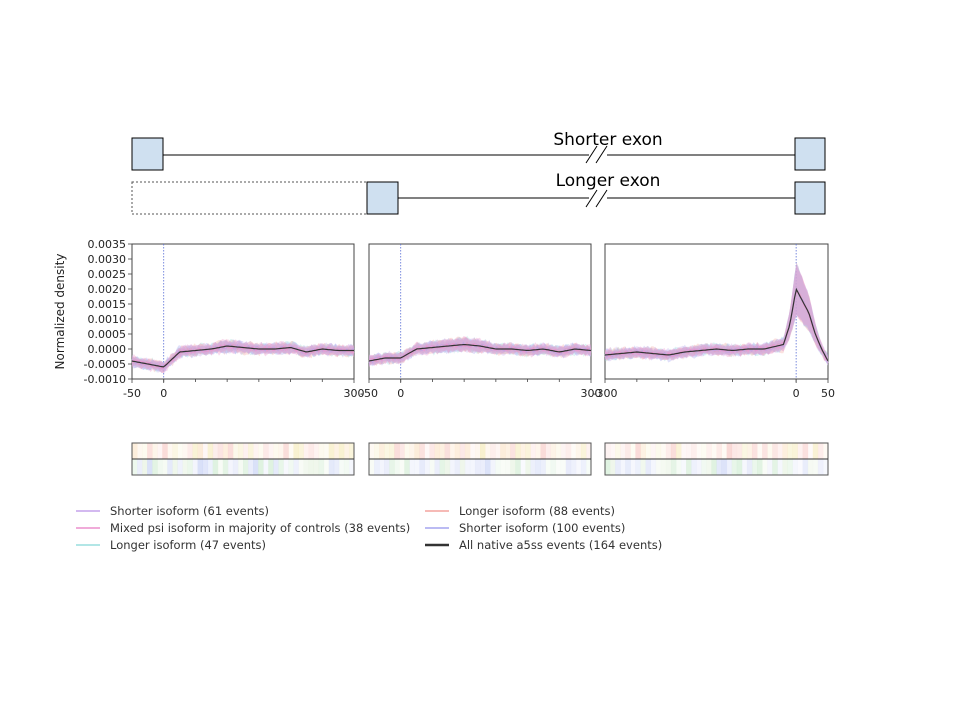 Image resolution: width=960 pixels, height=720 pixels. Describe the element at coordinates (607, 140) in the screenshot. I see `shorter-exon-label: Shorter exon` at that location.